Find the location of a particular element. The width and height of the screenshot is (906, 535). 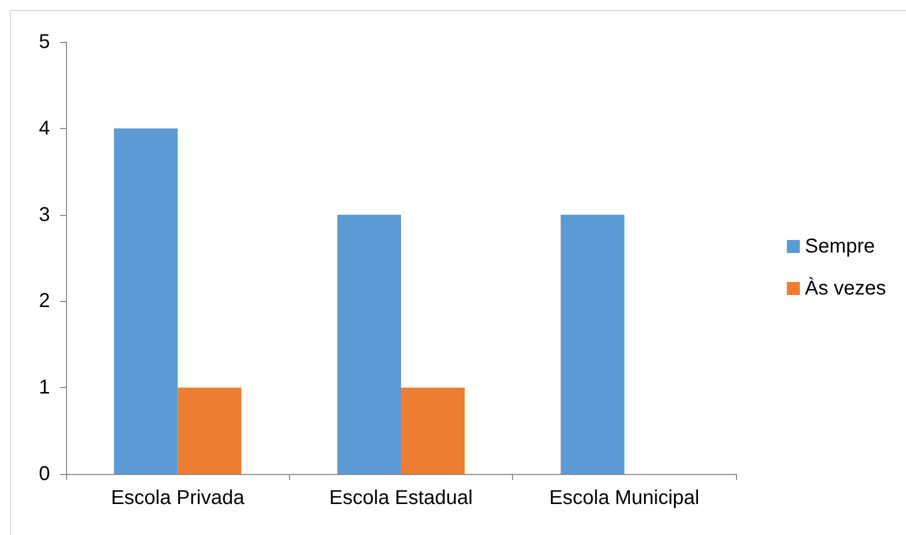

y-tick-label: 3 is located at coordinates (44, 215).